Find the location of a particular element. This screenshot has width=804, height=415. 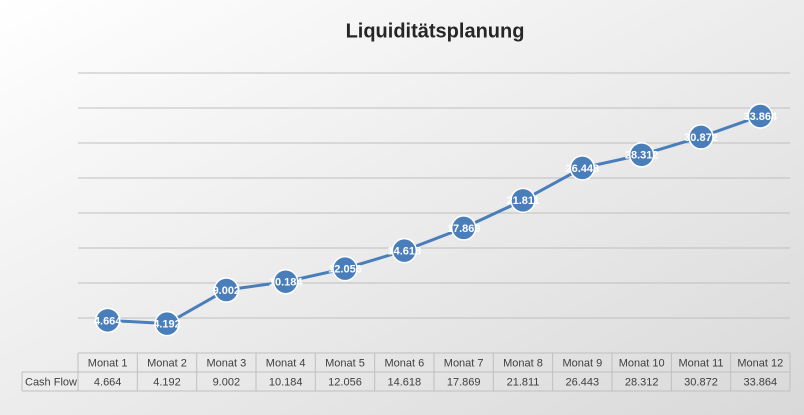

table-value: 14.618 is located at coordinates (405, 382).